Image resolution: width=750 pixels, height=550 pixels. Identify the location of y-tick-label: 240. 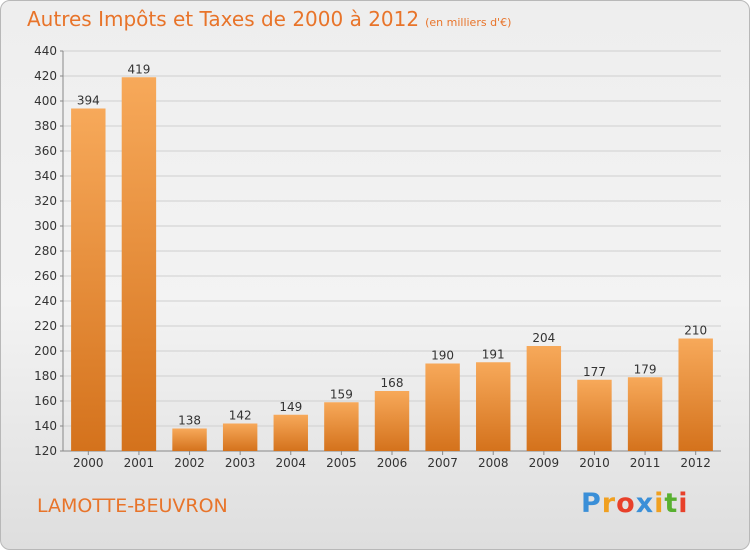
(45, 301).